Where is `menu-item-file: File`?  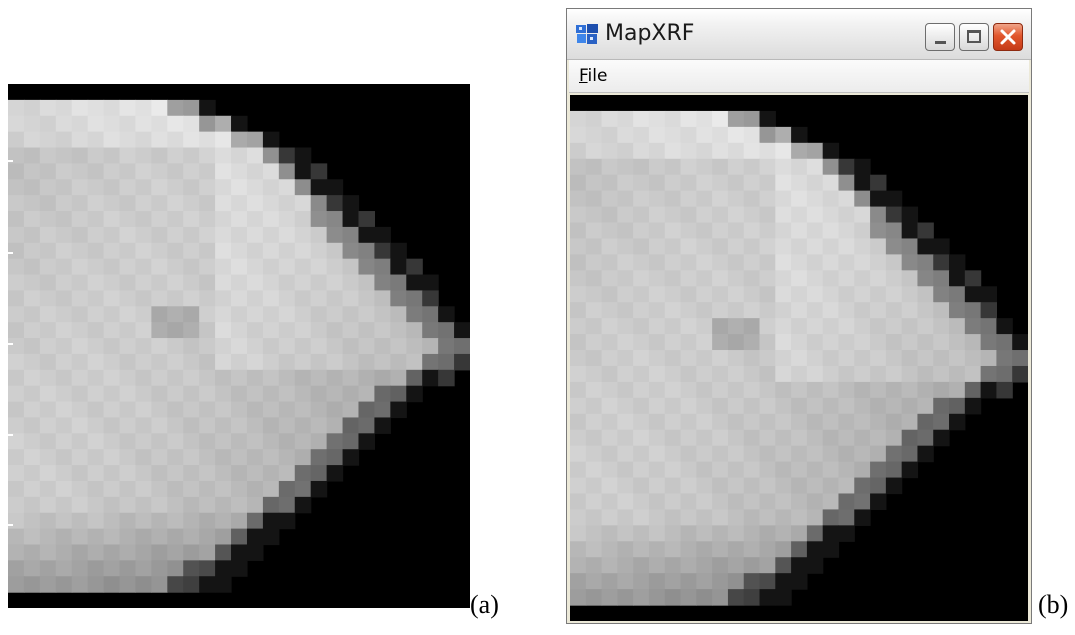
menu-item-file: File is located at coordinates (593, 76).